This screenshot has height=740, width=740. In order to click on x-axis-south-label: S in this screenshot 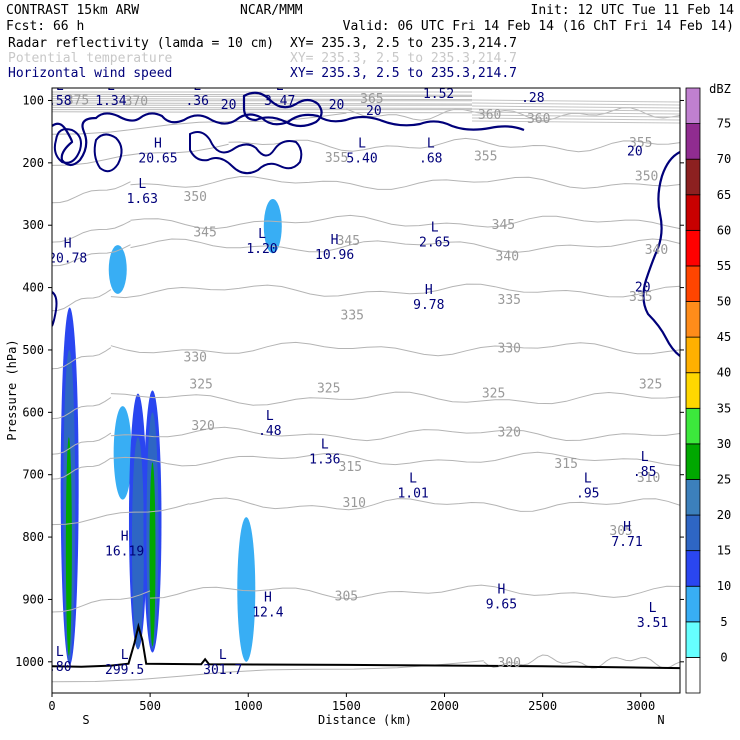, I will do `click(85, 720)`.